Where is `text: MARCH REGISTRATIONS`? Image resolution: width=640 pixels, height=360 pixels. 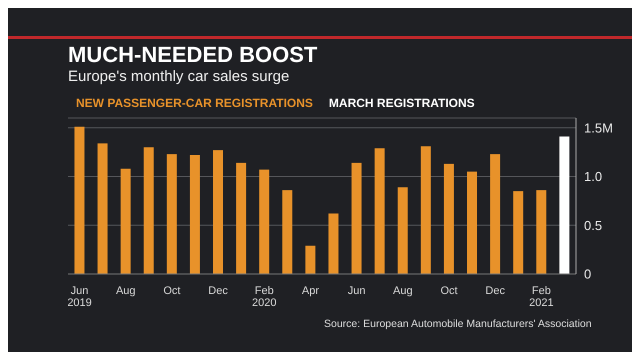 text: MARCH REGISTRATIONS is located at coordinates (401, 103).